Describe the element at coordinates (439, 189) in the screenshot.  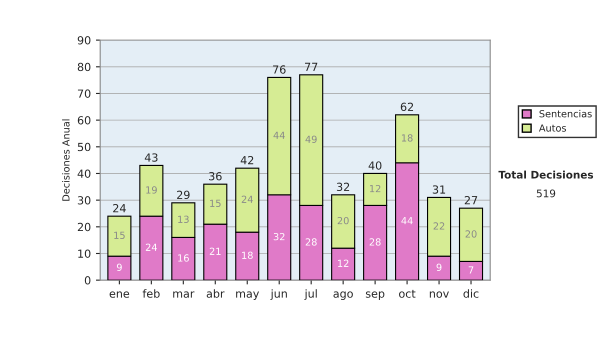
I see `total-label: 31` at that location.